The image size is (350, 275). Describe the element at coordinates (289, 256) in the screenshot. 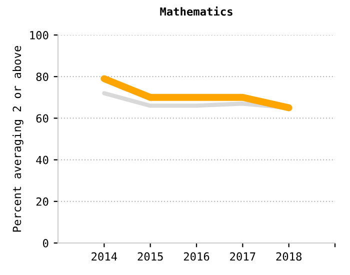

I see `x-tick-label: 2018` at that location.